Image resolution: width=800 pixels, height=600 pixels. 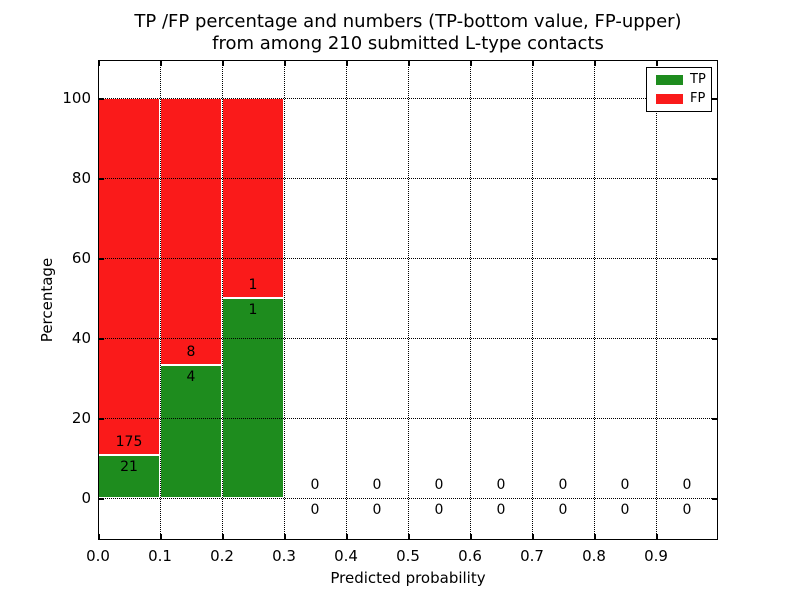 I want to click on y-tick-label: 0, so click(x=86, y=498).